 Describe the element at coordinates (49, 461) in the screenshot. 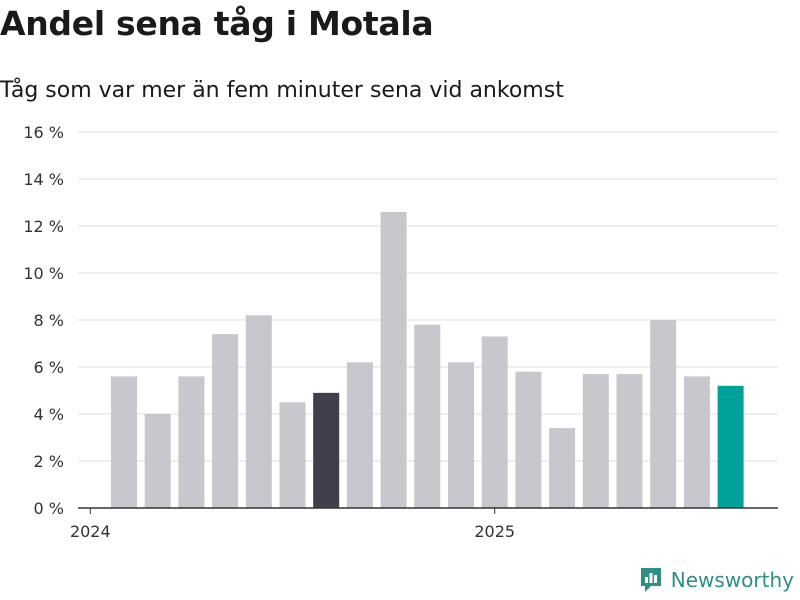

I see `y-tick-label: 2 %` at that location.